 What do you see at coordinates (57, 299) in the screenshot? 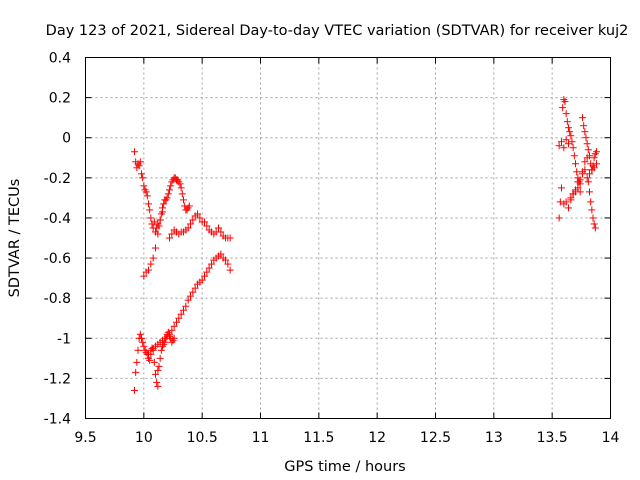
I see `y-tick-label: -0.8` at bounding box center [57, 299].